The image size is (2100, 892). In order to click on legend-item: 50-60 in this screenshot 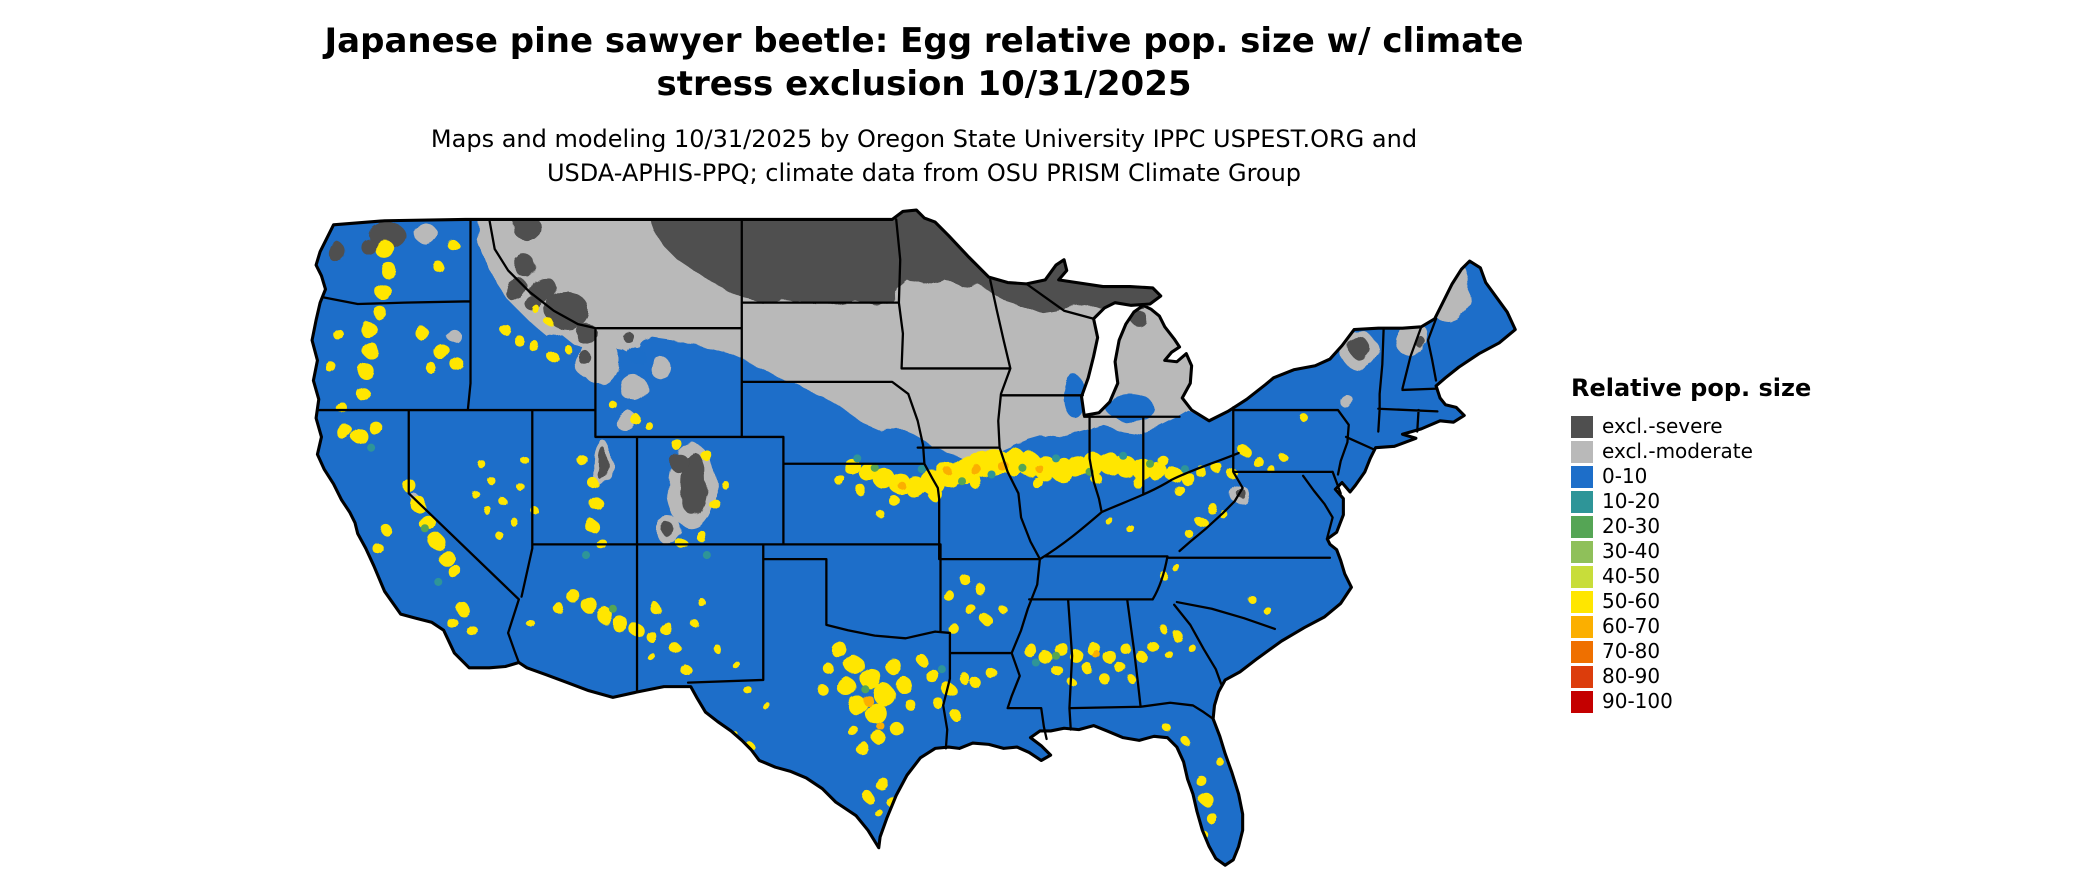, I will do `click(1691, 601)`.